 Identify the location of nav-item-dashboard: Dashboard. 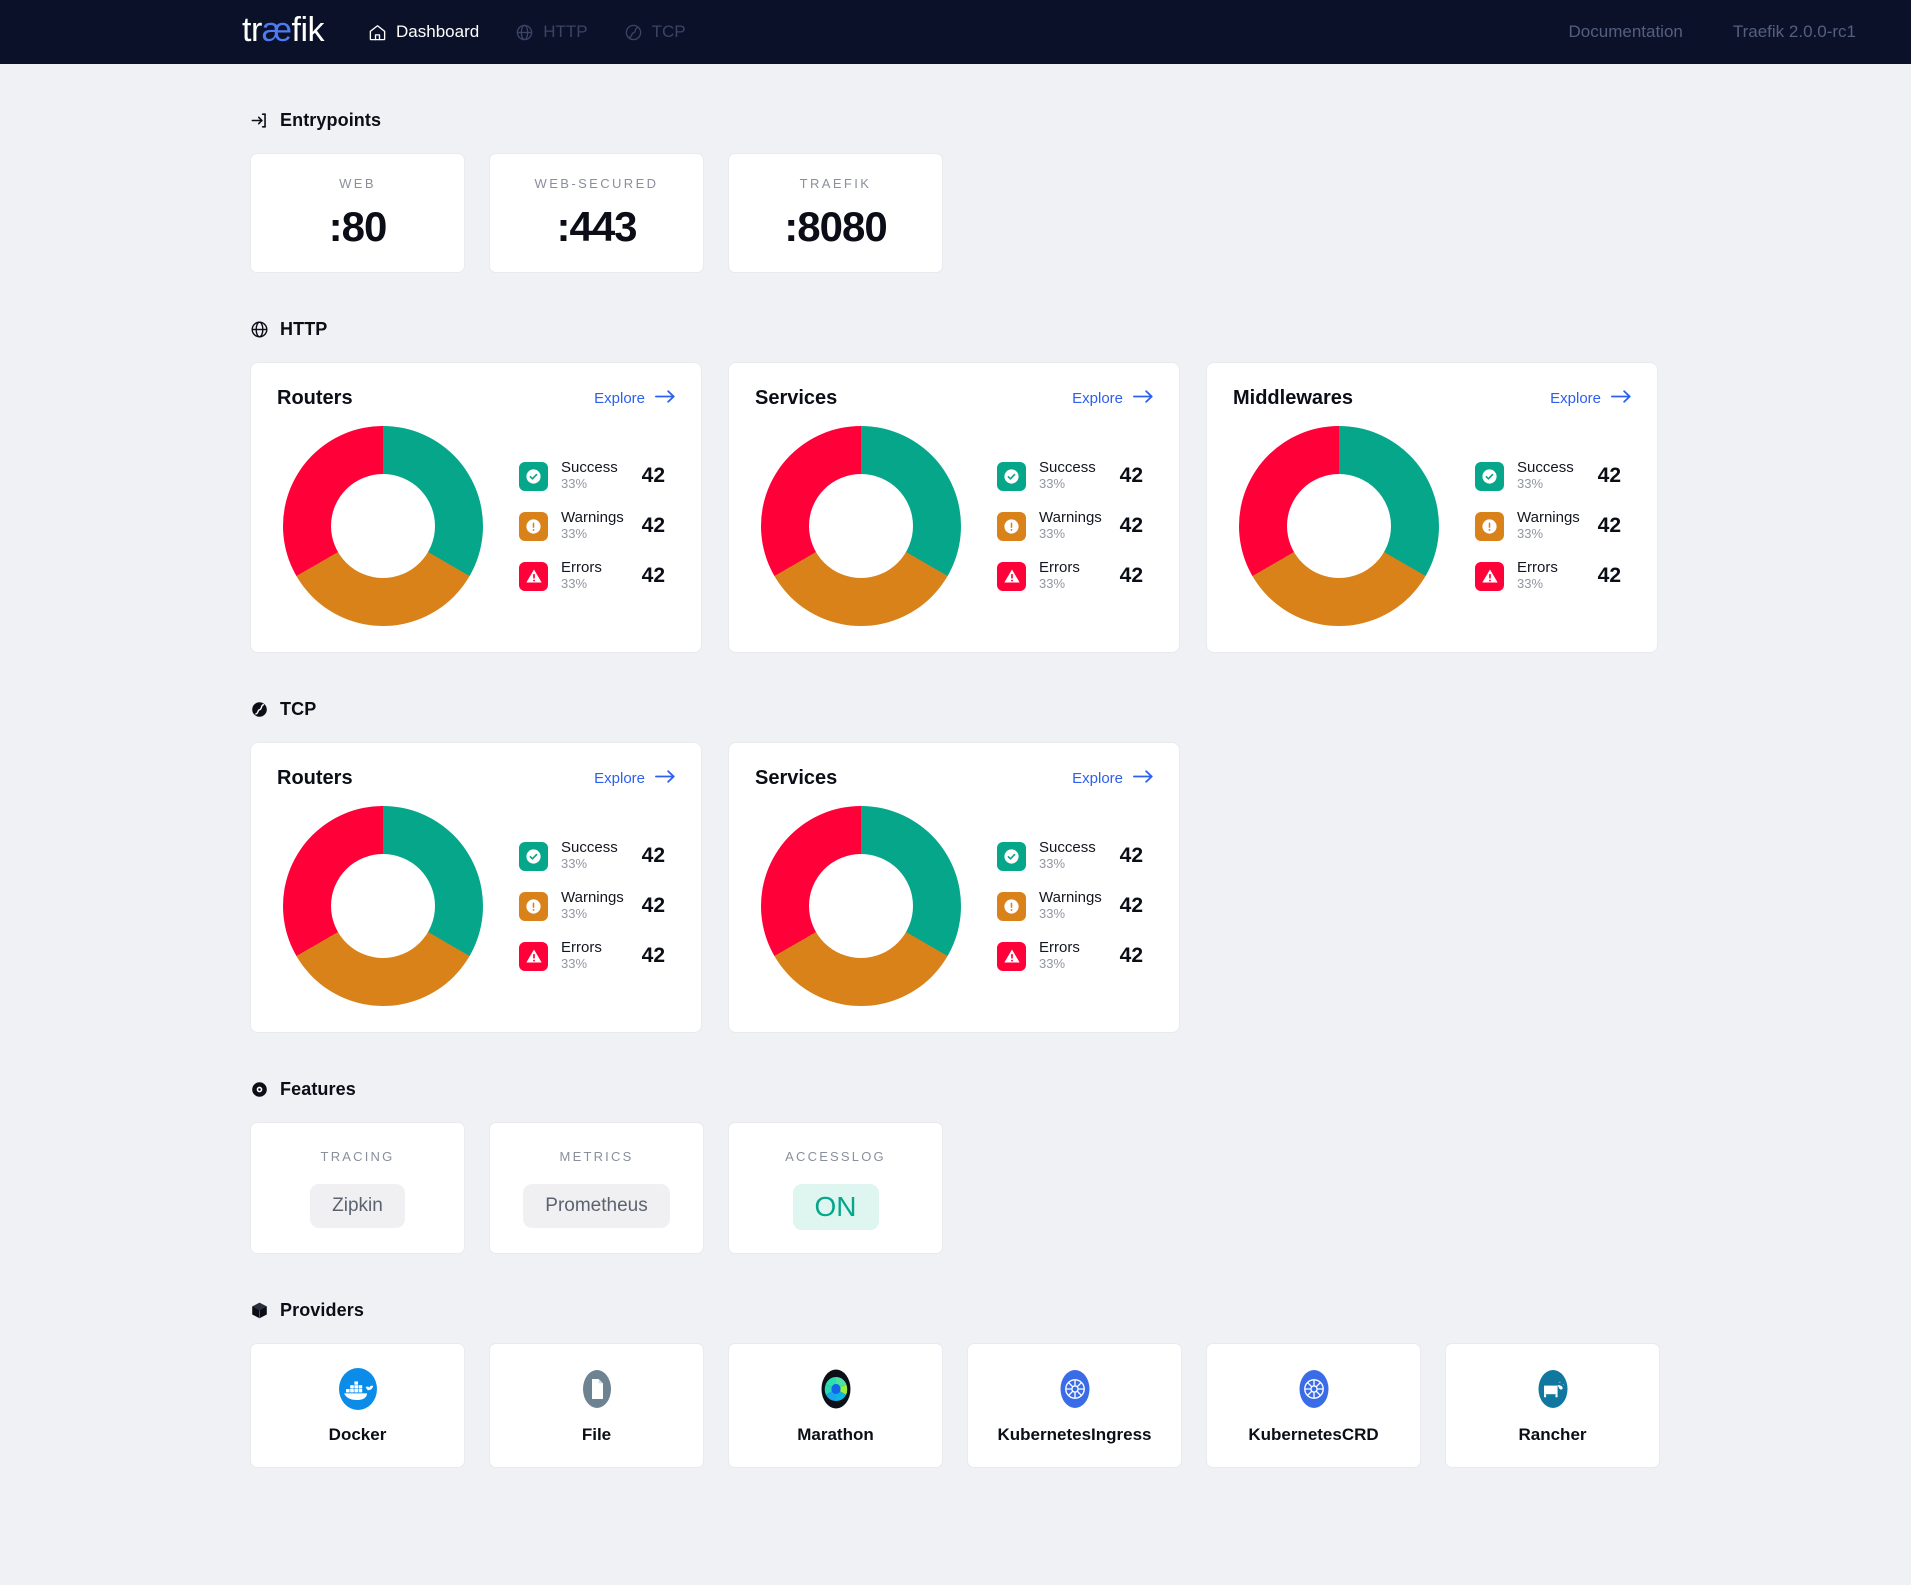
(423, 32).